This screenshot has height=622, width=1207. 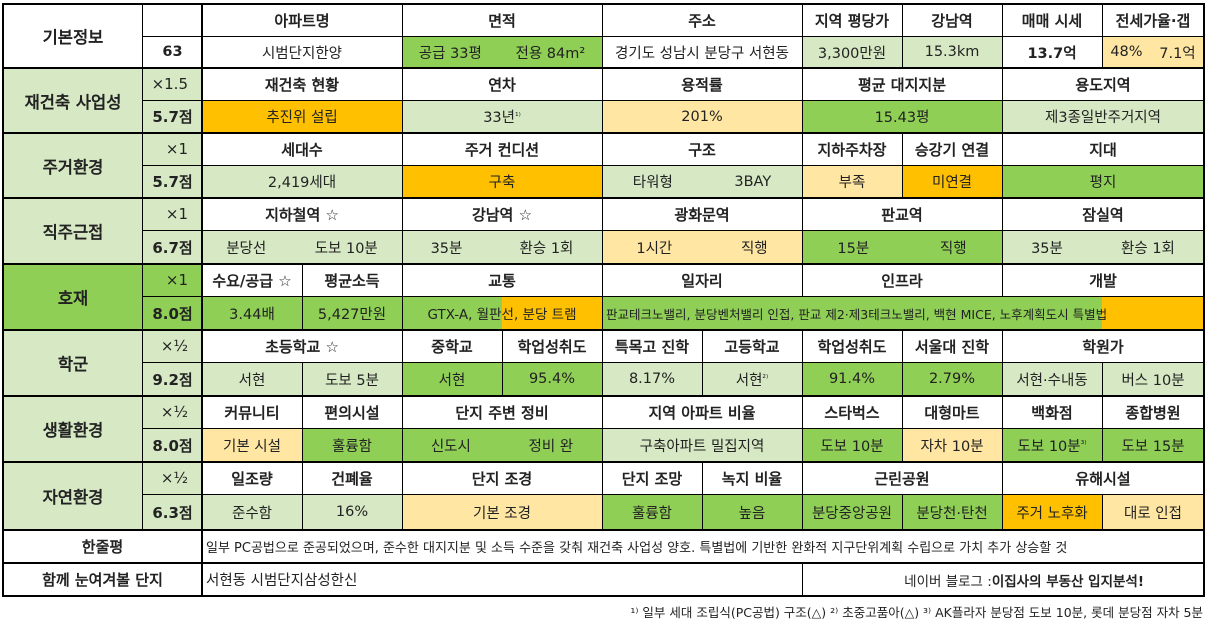 What do you see at coordinates (73, 165) in the screenshot?
I see `section-name-1: 주거환경` at bounding box center [73, 165].